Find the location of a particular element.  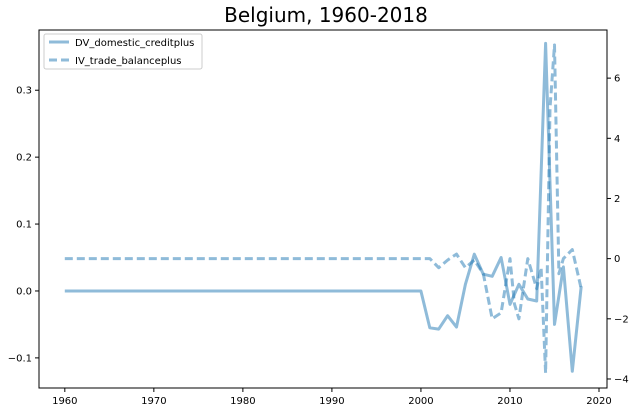

x-axis: 1960 1970 1980 1990 2000 2010 2020 is located at coordinates (332, 397).